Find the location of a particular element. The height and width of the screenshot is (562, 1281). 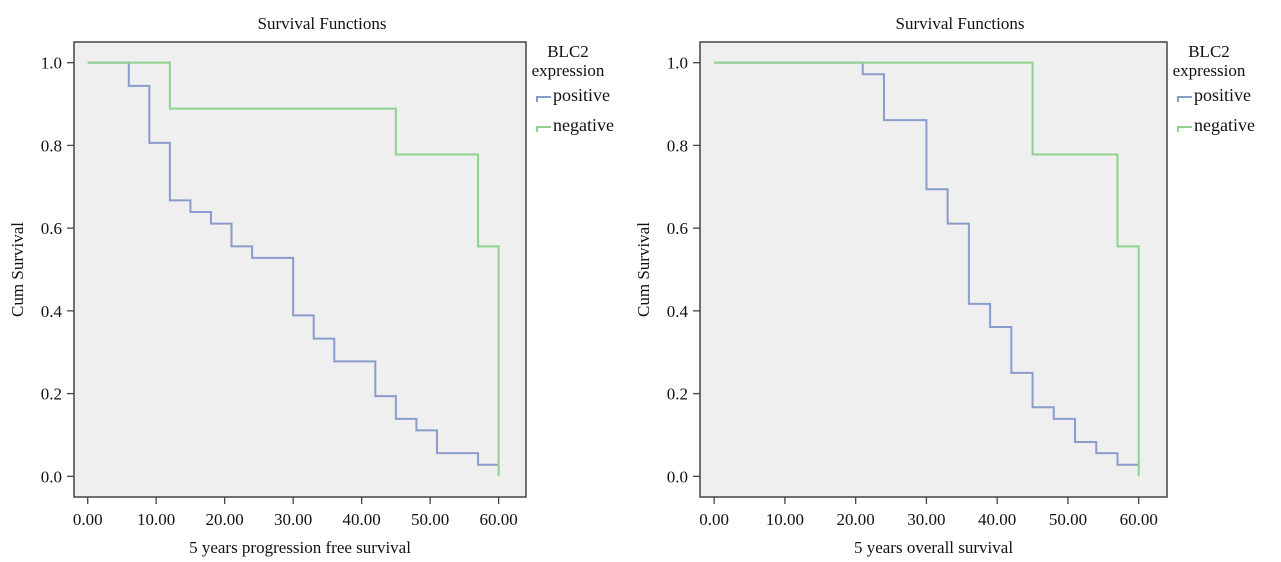

x-axis-label: 5 years progression free survival is located at coordinates (300, 547).